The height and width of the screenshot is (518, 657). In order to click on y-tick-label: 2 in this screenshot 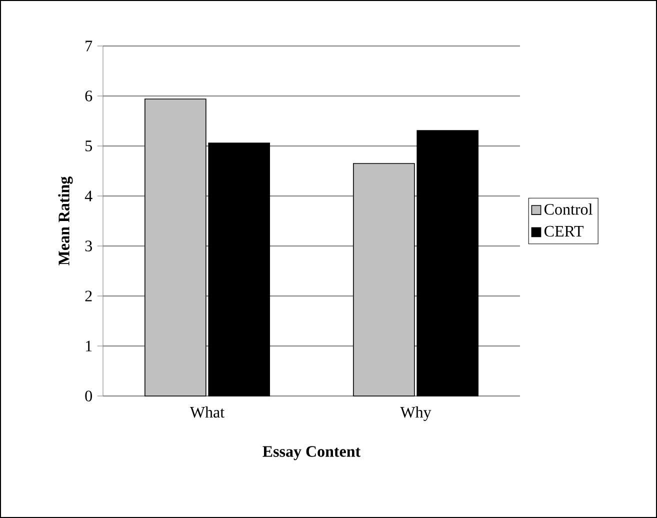, I will do `click(88, 296)`.